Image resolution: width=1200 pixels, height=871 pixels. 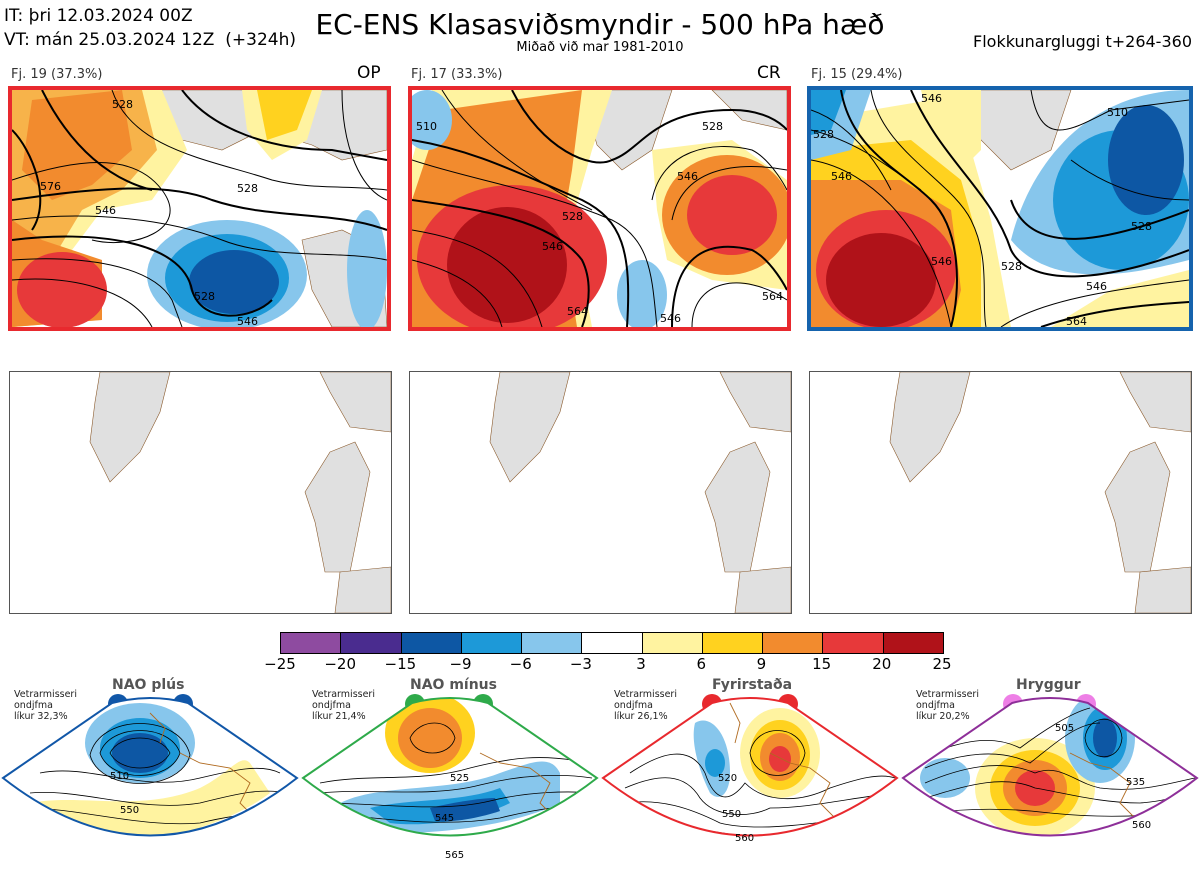 What do you see at coordinates (57, 74) in the screenshot?
I see `cluster-1-label: Fj. 19 (37.3%)` at bounding box center [57, 74].